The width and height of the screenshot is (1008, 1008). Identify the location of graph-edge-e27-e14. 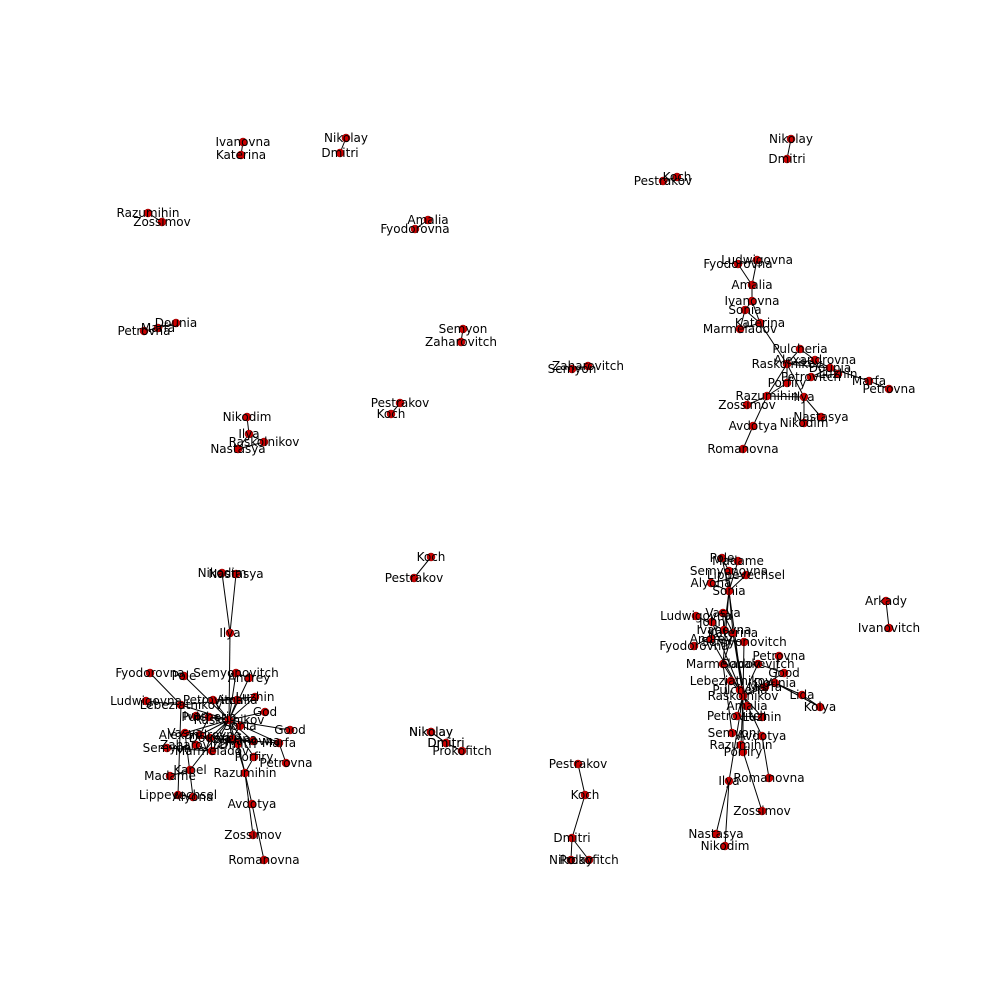
(209, 745).